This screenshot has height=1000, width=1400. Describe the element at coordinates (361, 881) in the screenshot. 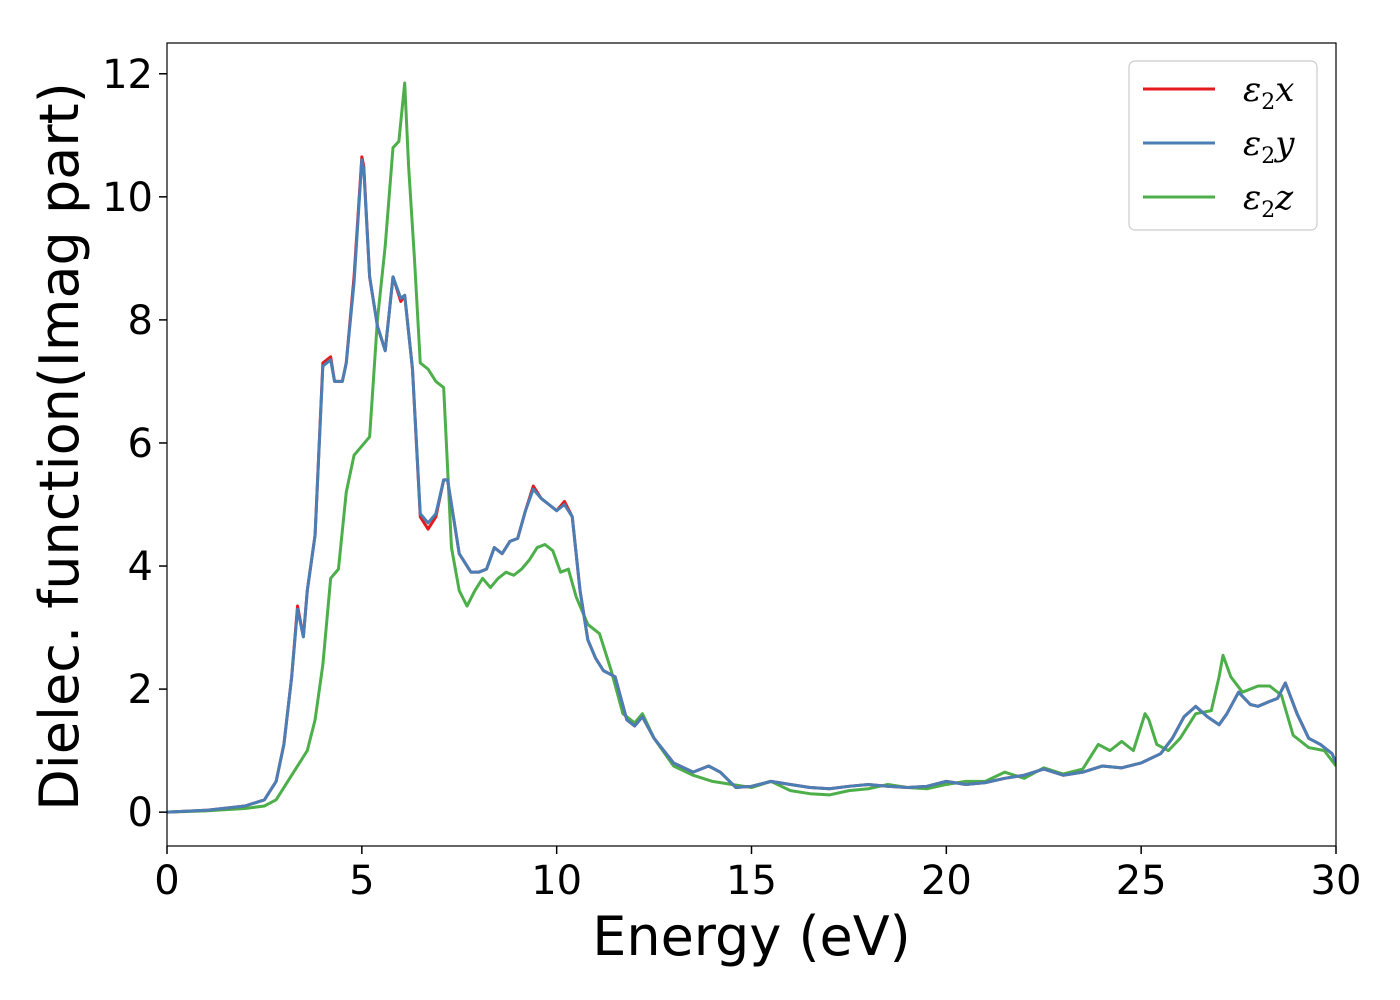

I see `x-tick-label: 5` at that location.